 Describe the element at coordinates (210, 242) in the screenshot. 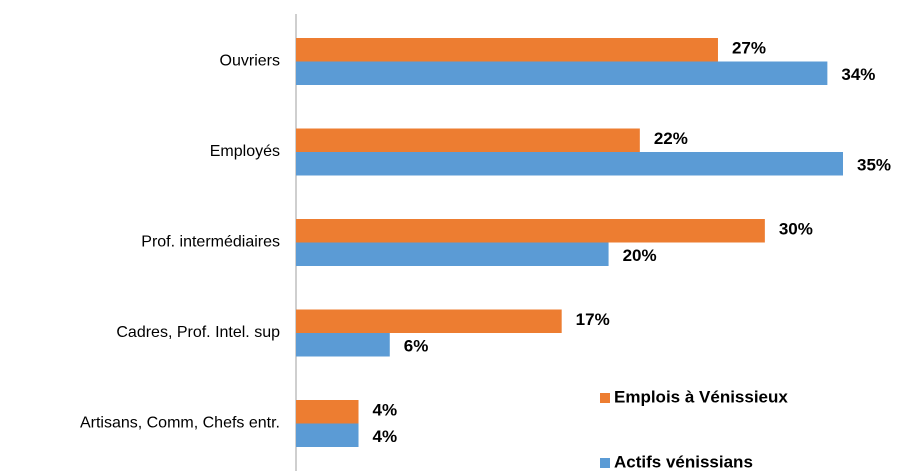

I see `y-tick-label: Prof. intermédiaires` at that location.